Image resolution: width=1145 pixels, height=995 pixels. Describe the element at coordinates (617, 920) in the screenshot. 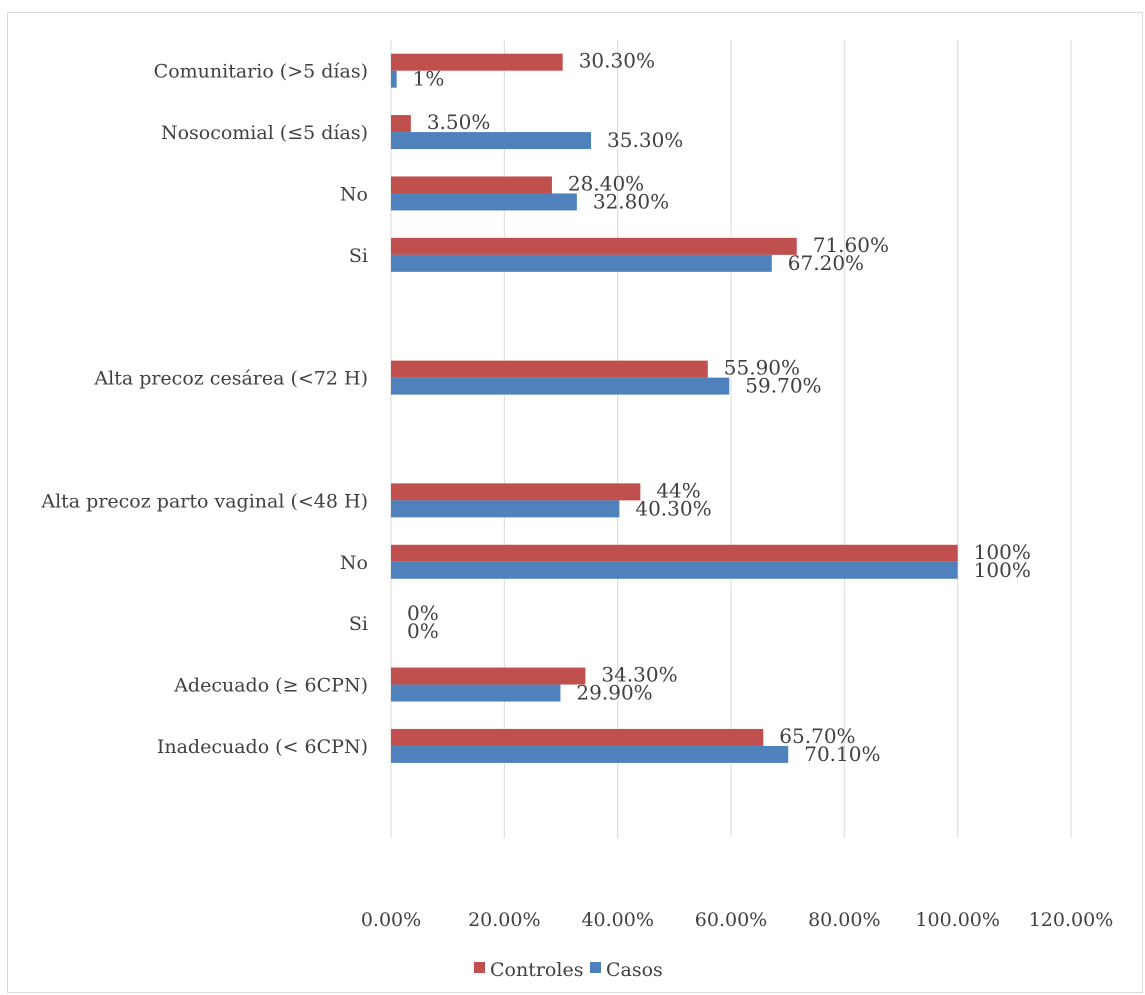

I see `x-tick-label: 40.00%` at that location.